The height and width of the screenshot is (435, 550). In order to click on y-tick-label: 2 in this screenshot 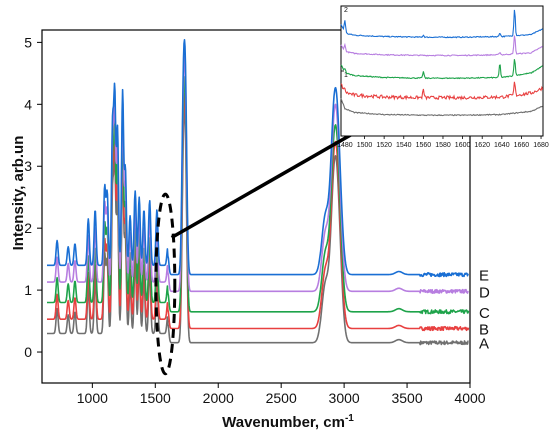, I will do `click(28, 228)`.